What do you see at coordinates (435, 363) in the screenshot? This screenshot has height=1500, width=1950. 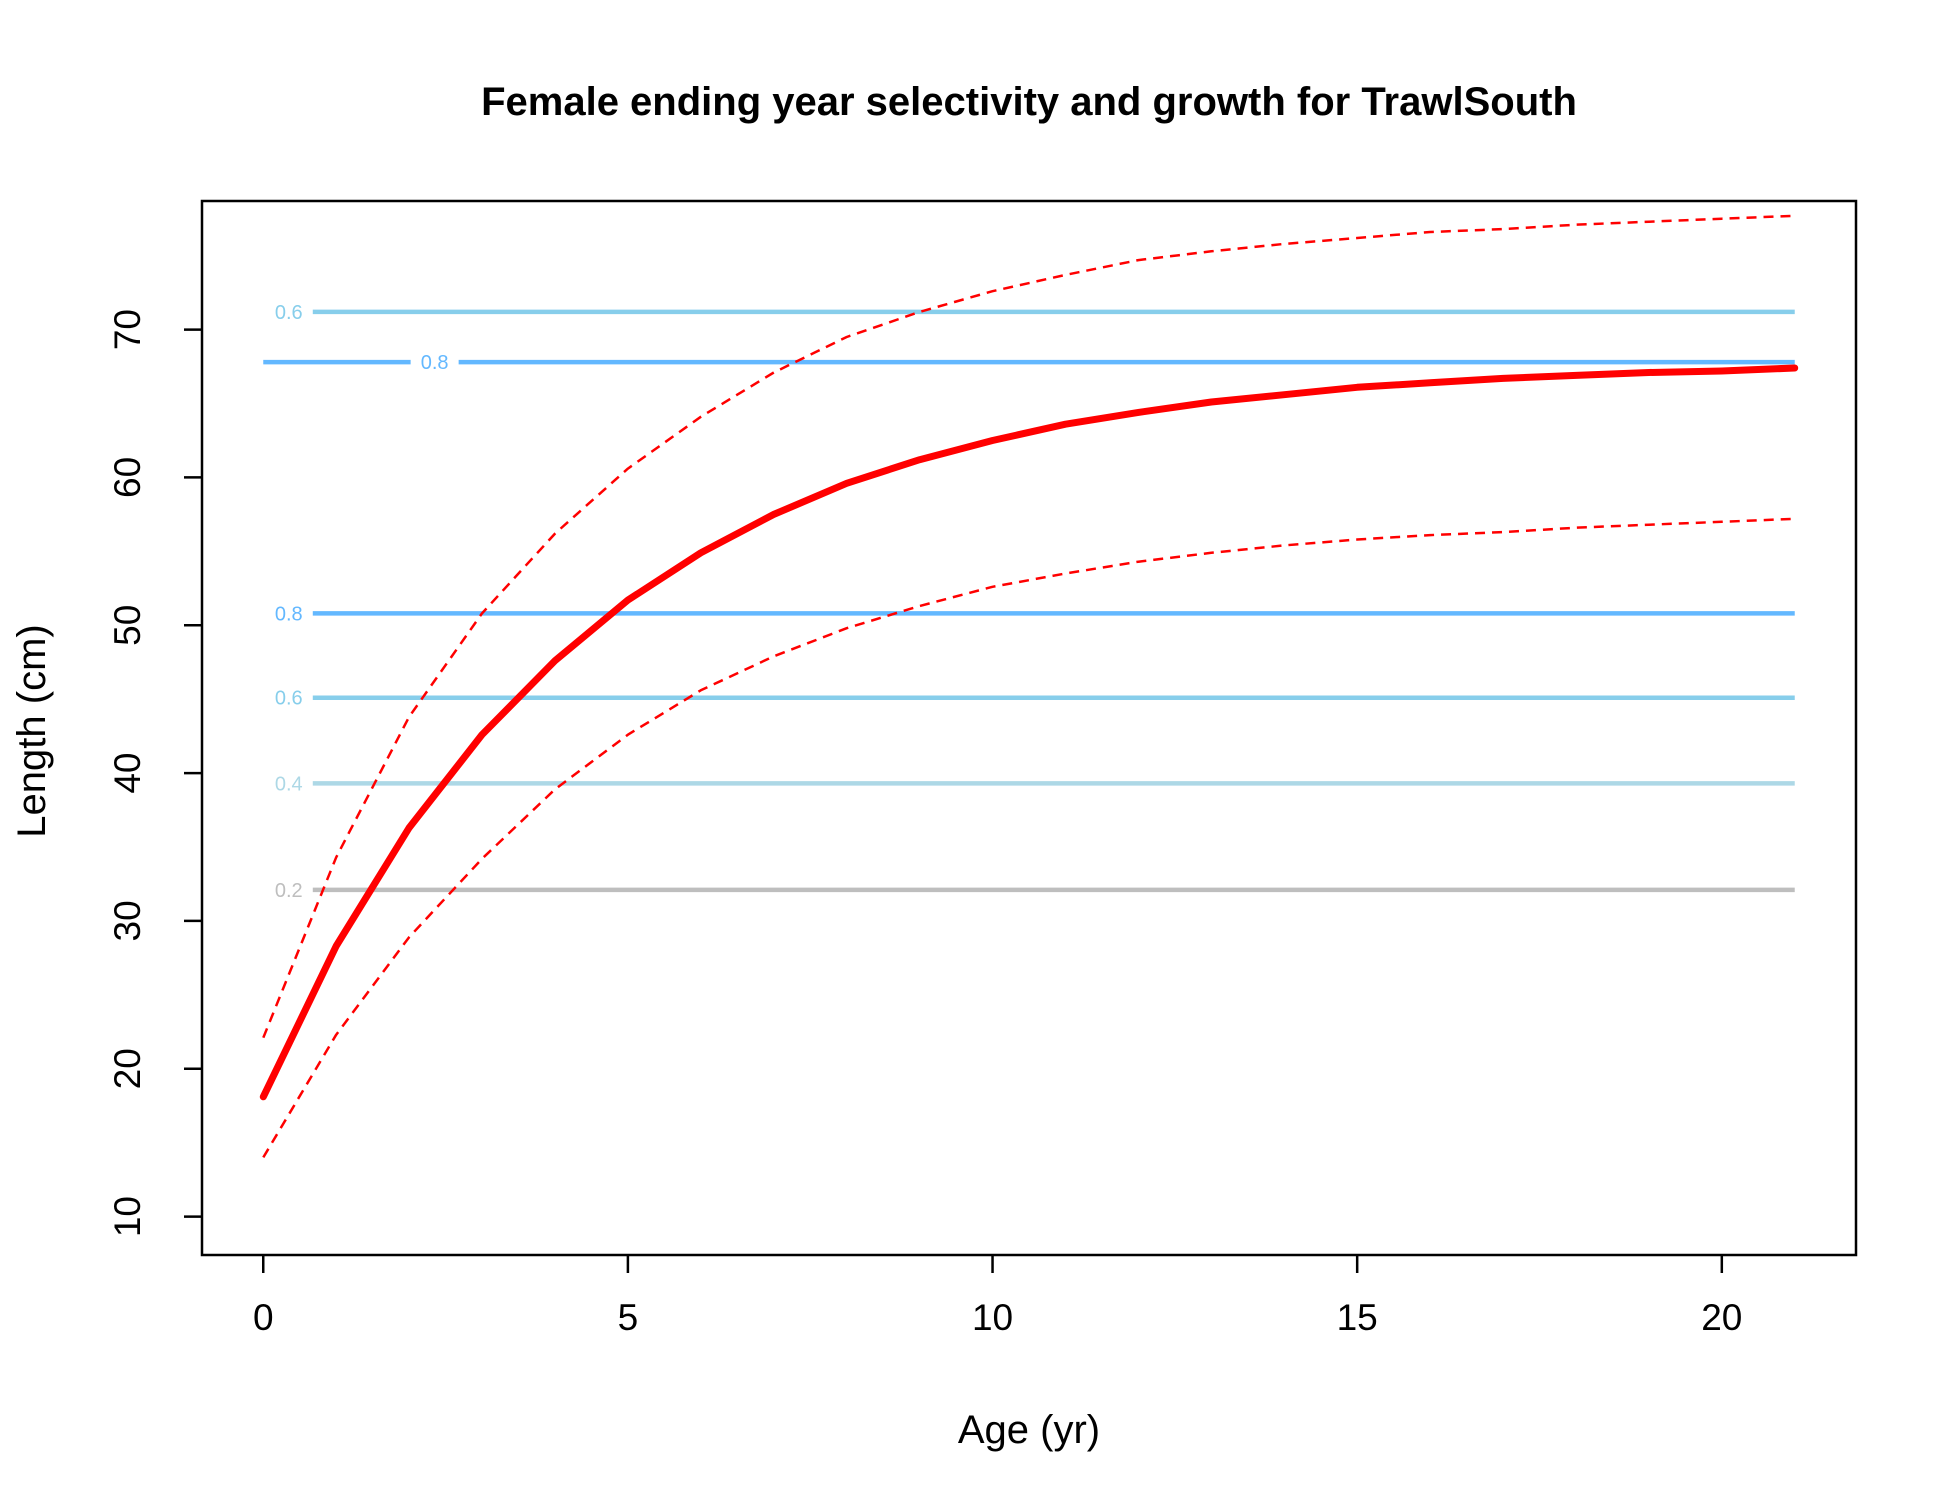 I see `contour-label-4: 0.8` at bounding box center [435, 363].